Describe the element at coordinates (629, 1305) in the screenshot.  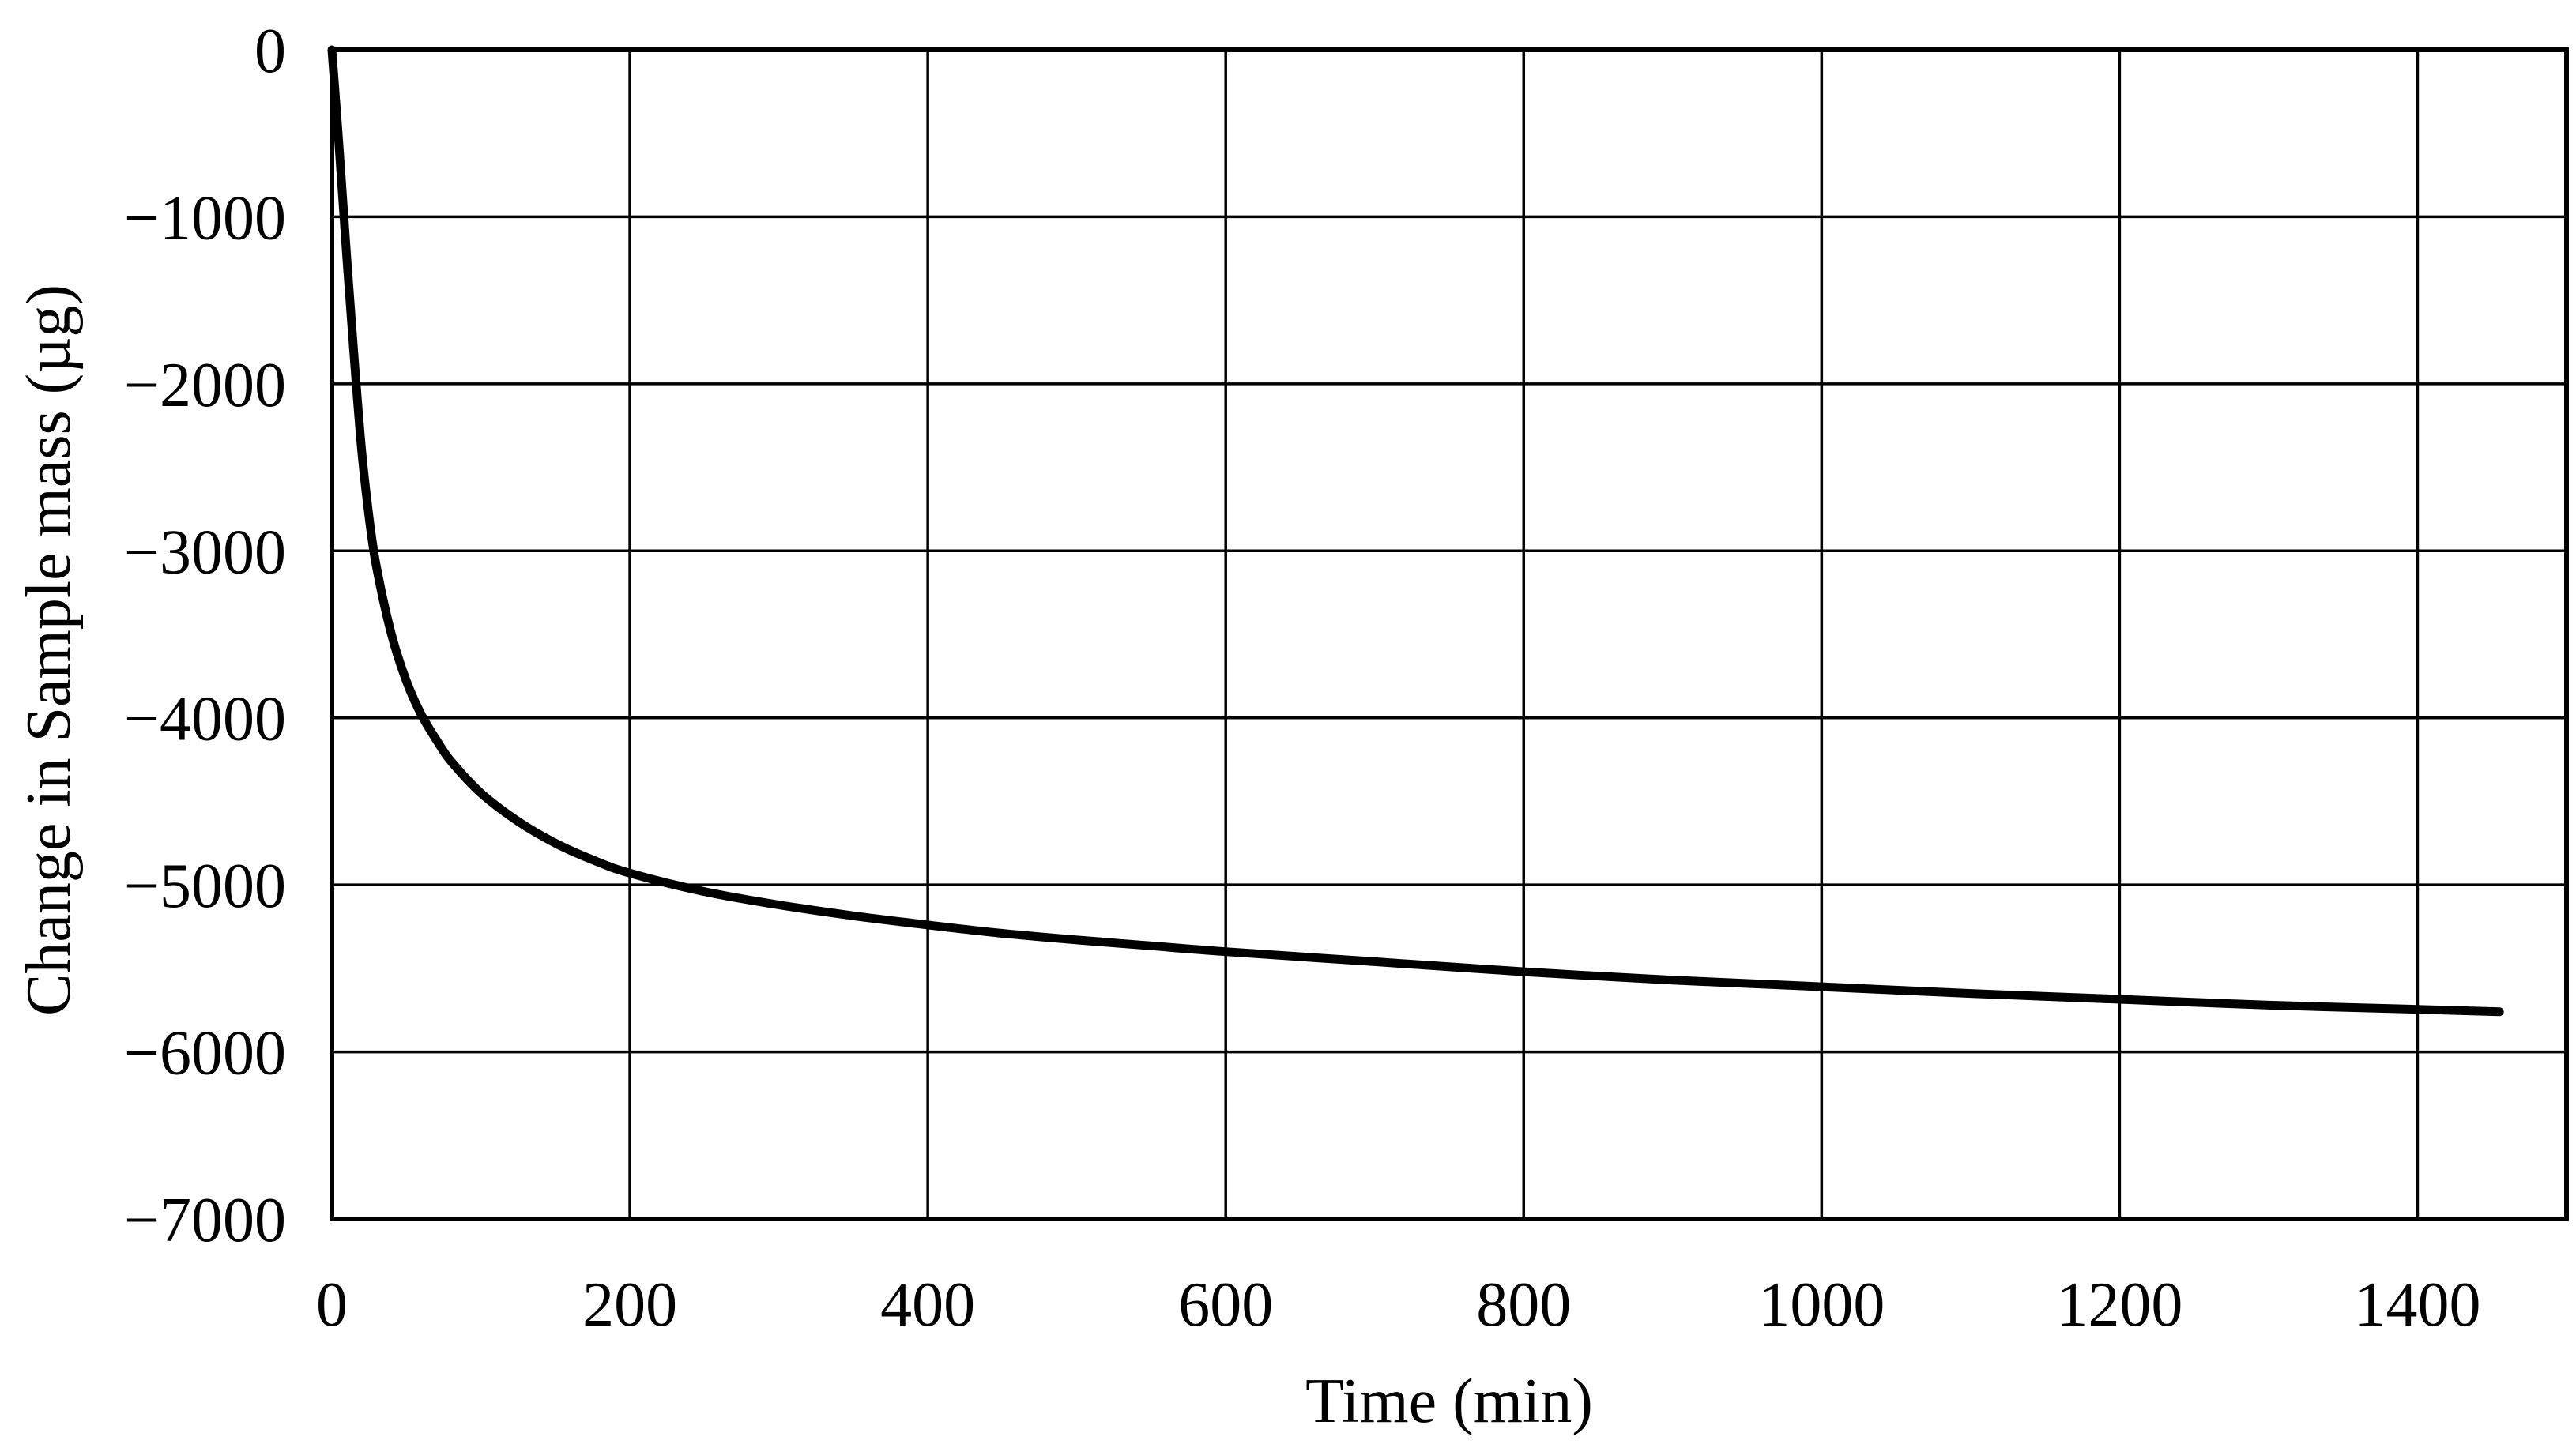
I see `x-tick-label: 200` at that location.